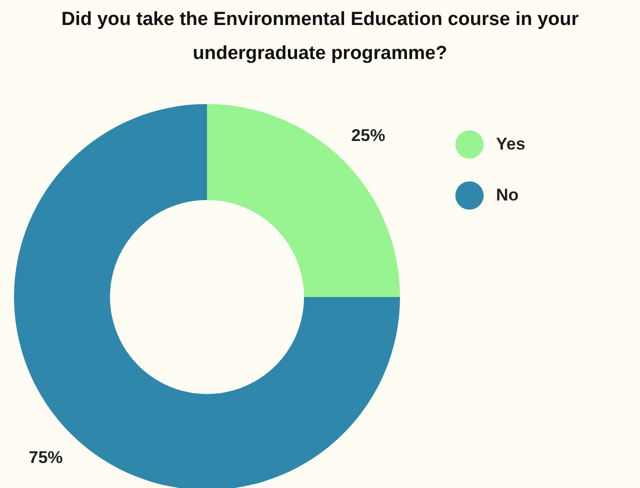 This screenshot has height=488, width=640. Describe the element at coordinates (511, 144) in the screenshot. I see `legend-label: Yes` at that location.